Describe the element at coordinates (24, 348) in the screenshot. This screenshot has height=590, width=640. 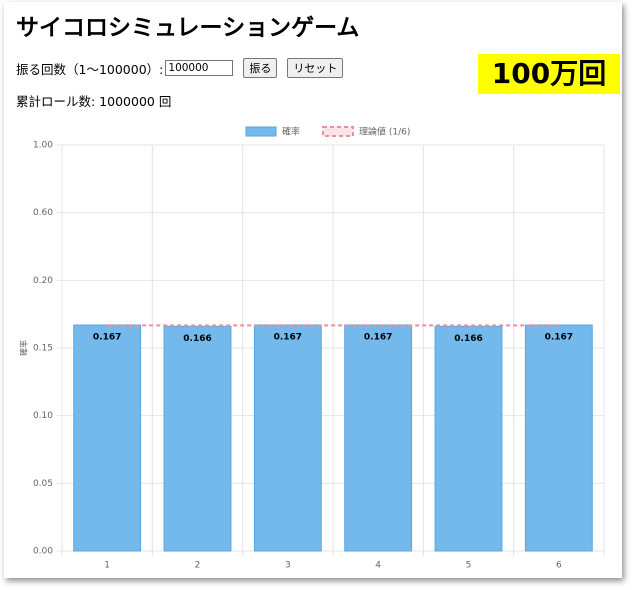
I see `y-axis-label: 確率` at that location.